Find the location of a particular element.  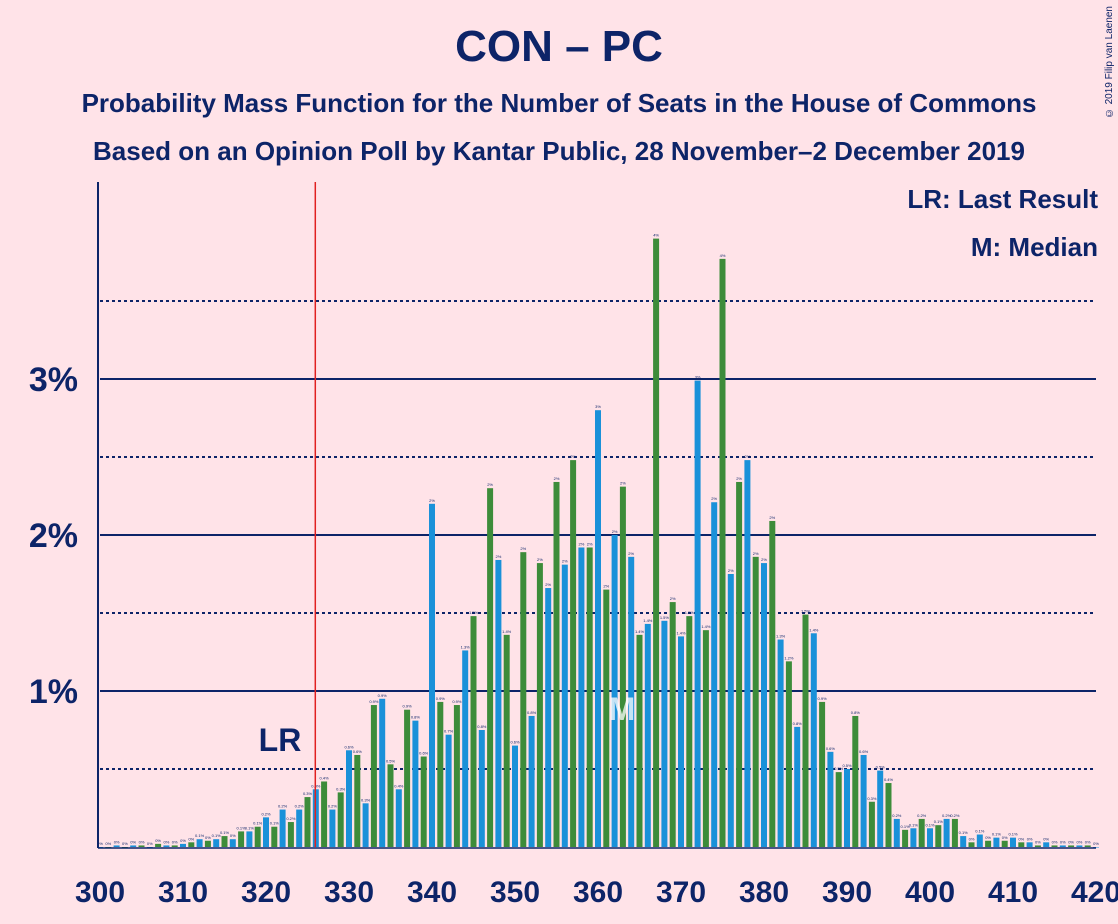

x-tick-label: 390 is located at coordinates (847, 892).